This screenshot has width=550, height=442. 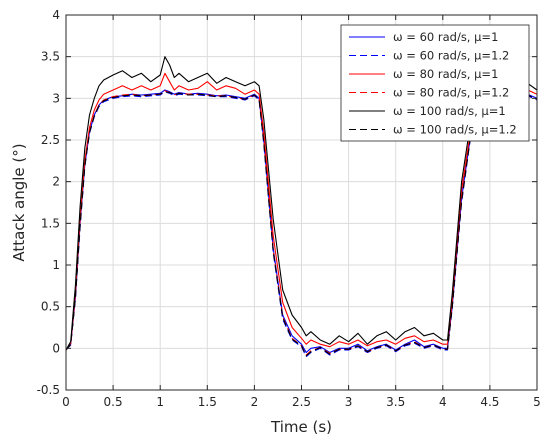 What do you see at coordinates (445, 37) in the screenshot?
I see `legend-entry: ω = 60 rad/s, μ=1` at bounding box center [445, 37].